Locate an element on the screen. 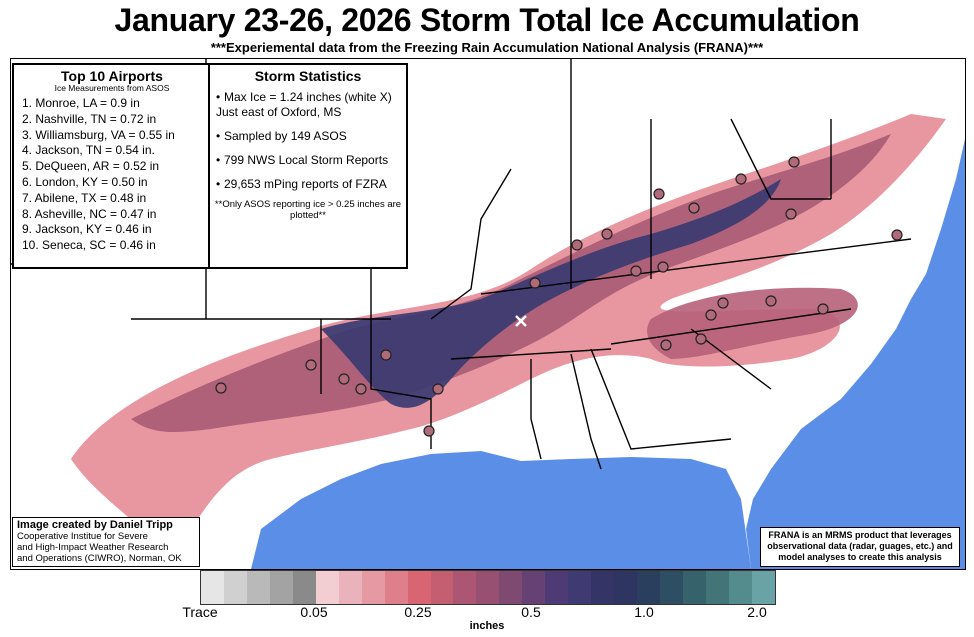  max-ice-marker is located at coordinates (521, 321).